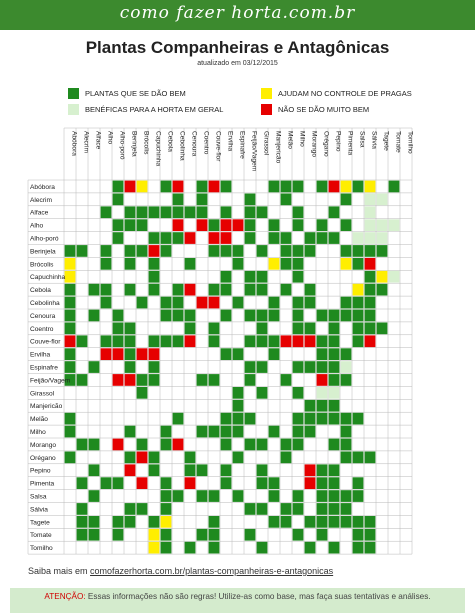  I want to click on cell-Girassol-Orégano, so click(322, 393).